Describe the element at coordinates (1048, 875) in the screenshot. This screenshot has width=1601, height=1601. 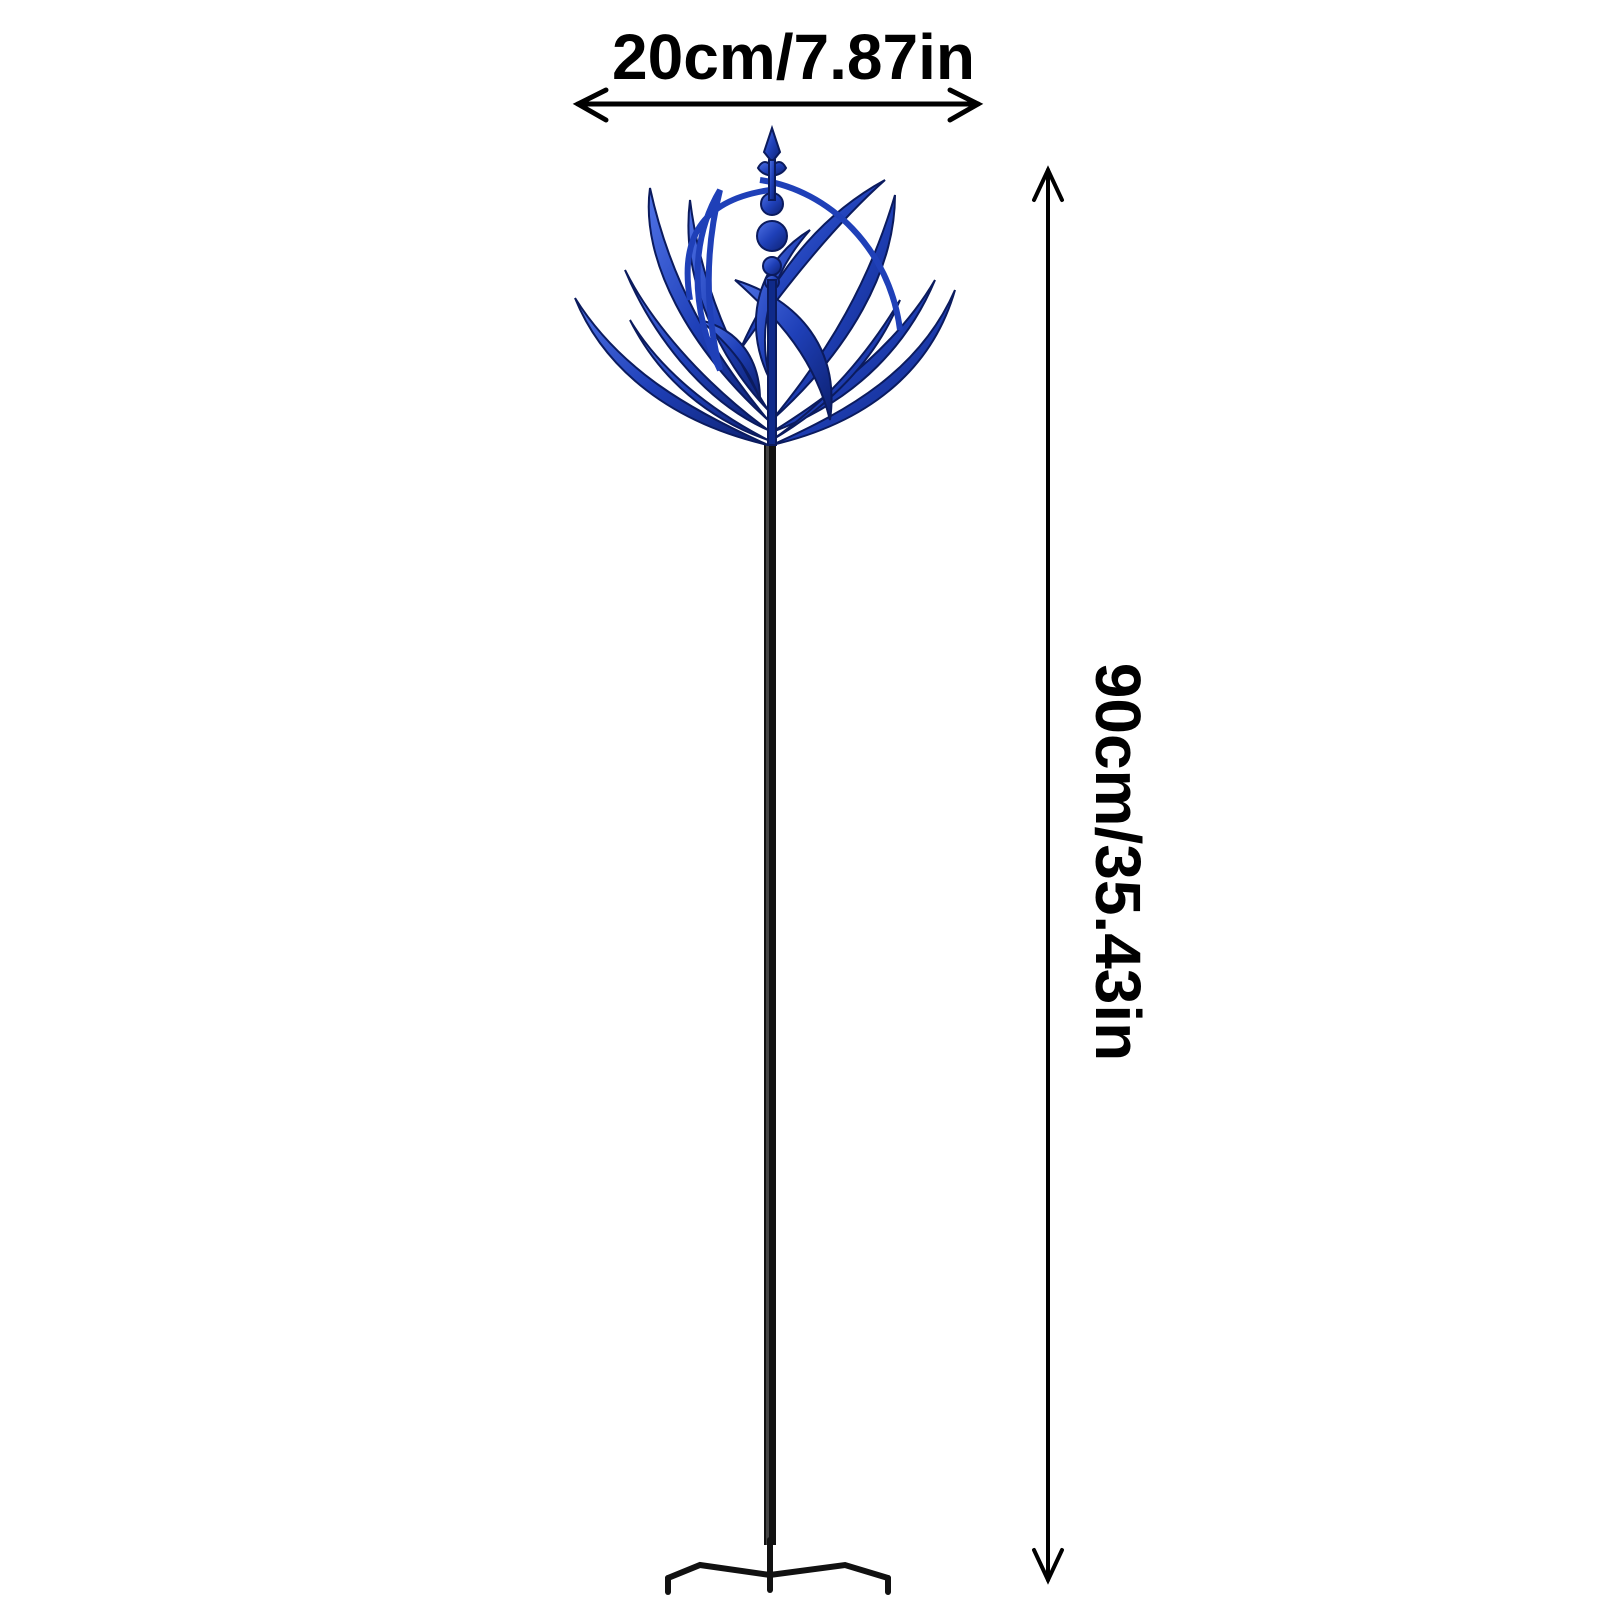
I see `height-arrow-icon` at that location.